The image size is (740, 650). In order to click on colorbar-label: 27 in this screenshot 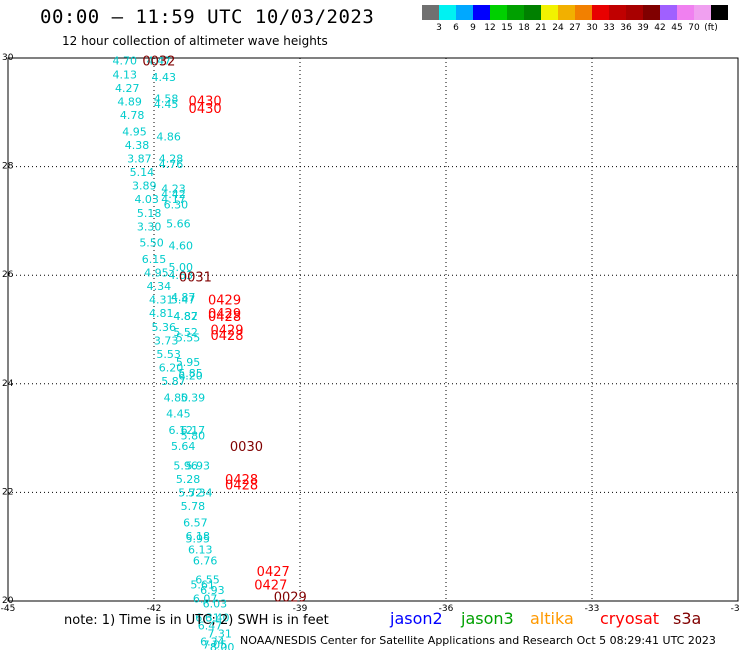, I will do `click(575, 28)`.